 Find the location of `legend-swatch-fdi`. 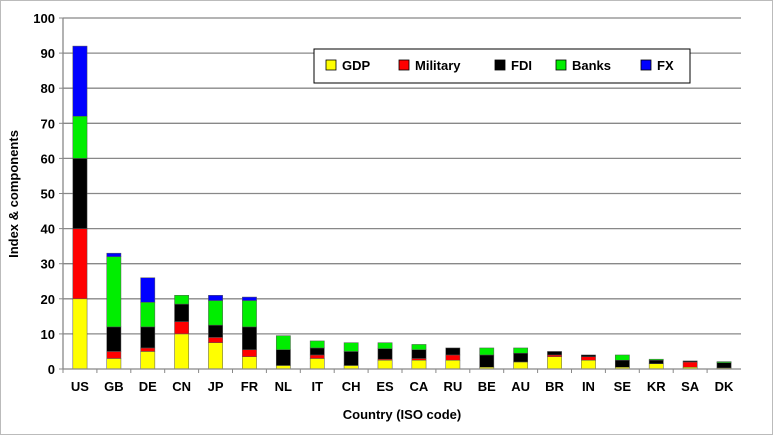

legend-swatch-fdi is located at coordinates (500, 65).